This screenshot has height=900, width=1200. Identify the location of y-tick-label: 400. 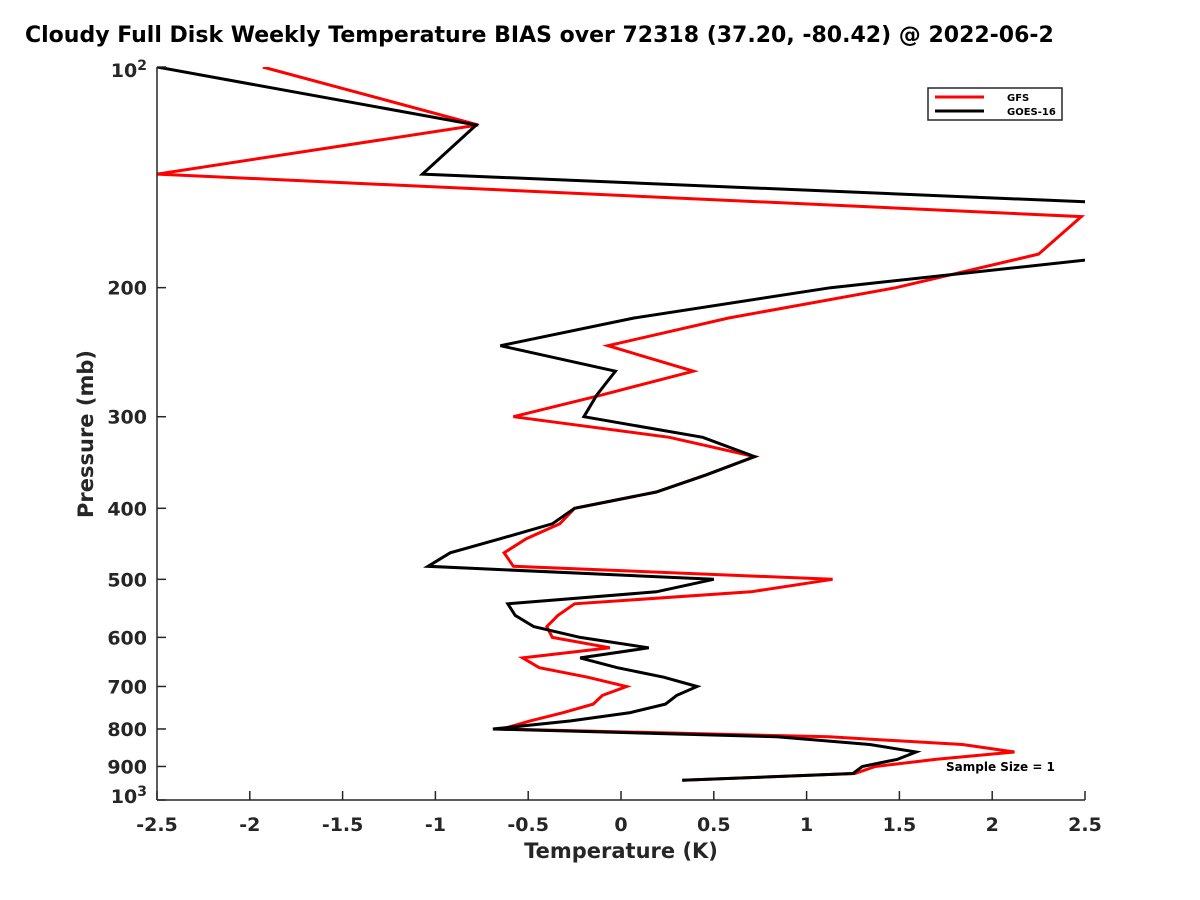
(127, 509).